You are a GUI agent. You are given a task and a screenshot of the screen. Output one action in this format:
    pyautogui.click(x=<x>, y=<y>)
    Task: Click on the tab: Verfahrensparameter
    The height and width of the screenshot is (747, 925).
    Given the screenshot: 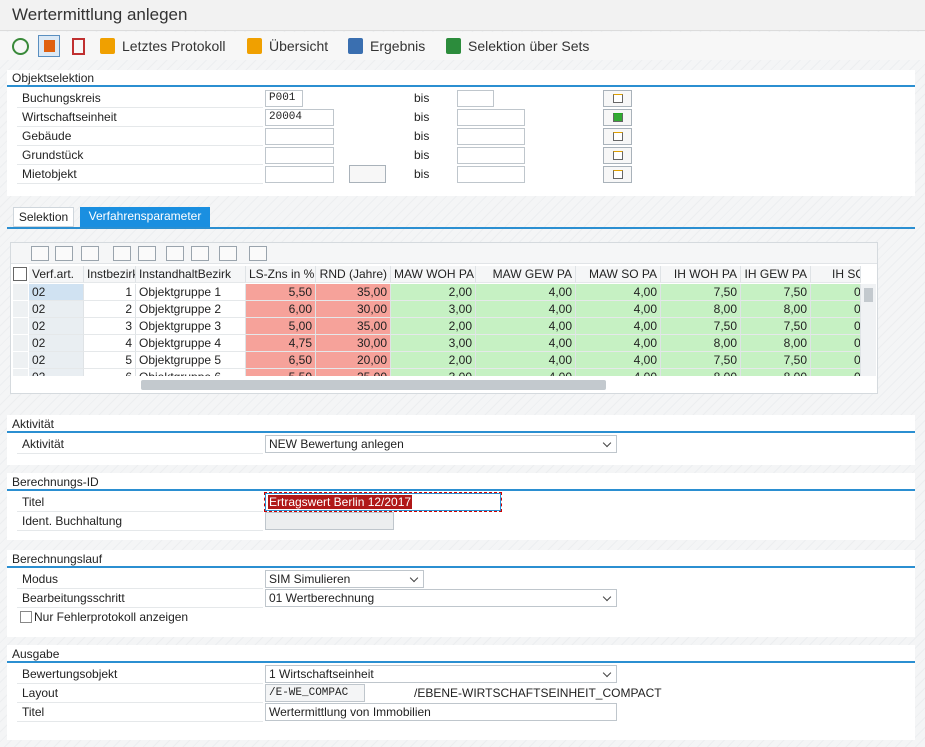 What is the action you would take?
    pyautogui.click(x=145, y=217)
    